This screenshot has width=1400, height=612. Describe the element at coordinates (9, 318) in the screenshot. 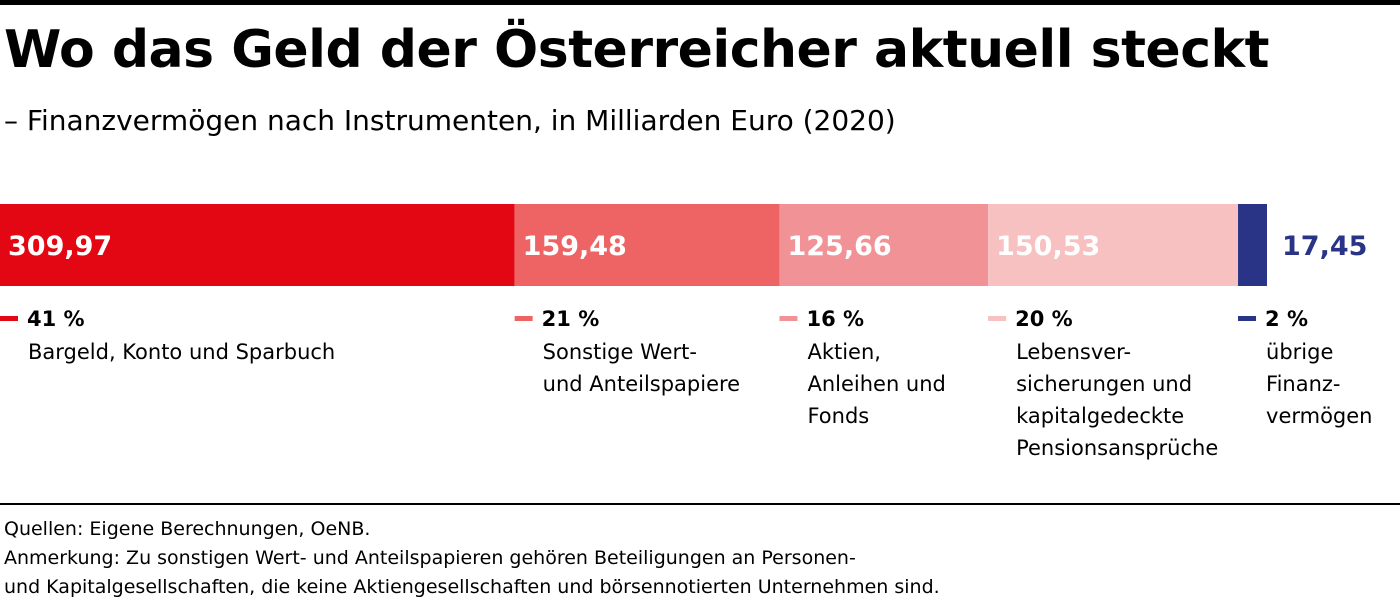

I see `legend-swatch-bargeld-konto-und-sparbuch` at that location.